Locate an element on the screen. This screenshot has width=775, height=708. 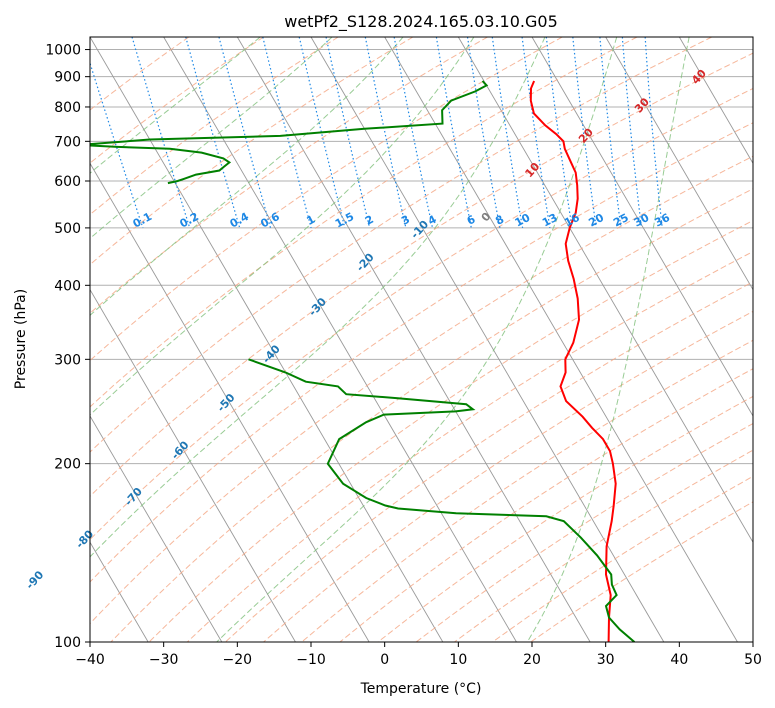
x-axis-ticks: −40 −30 −20 −10 0 10 20 30 40 50 is located at coordinates (418, 655).